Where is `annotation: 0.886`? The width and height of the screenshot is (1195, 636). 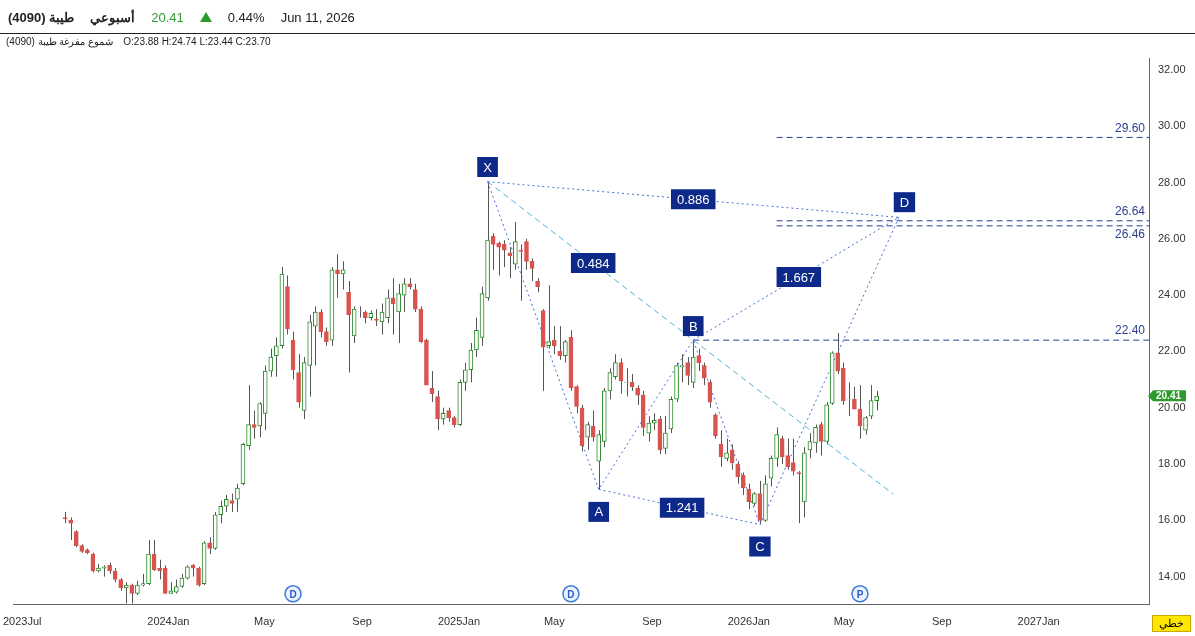
annotation: 0.886 is located at coordinates (693, 199).